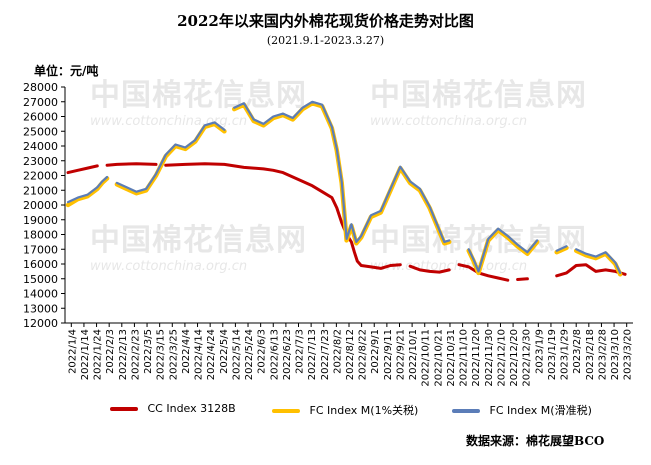 The width and height of the screenshot is (651, 465). I want to click on x-tick-label: 2023/1/29, so click(565, 354).